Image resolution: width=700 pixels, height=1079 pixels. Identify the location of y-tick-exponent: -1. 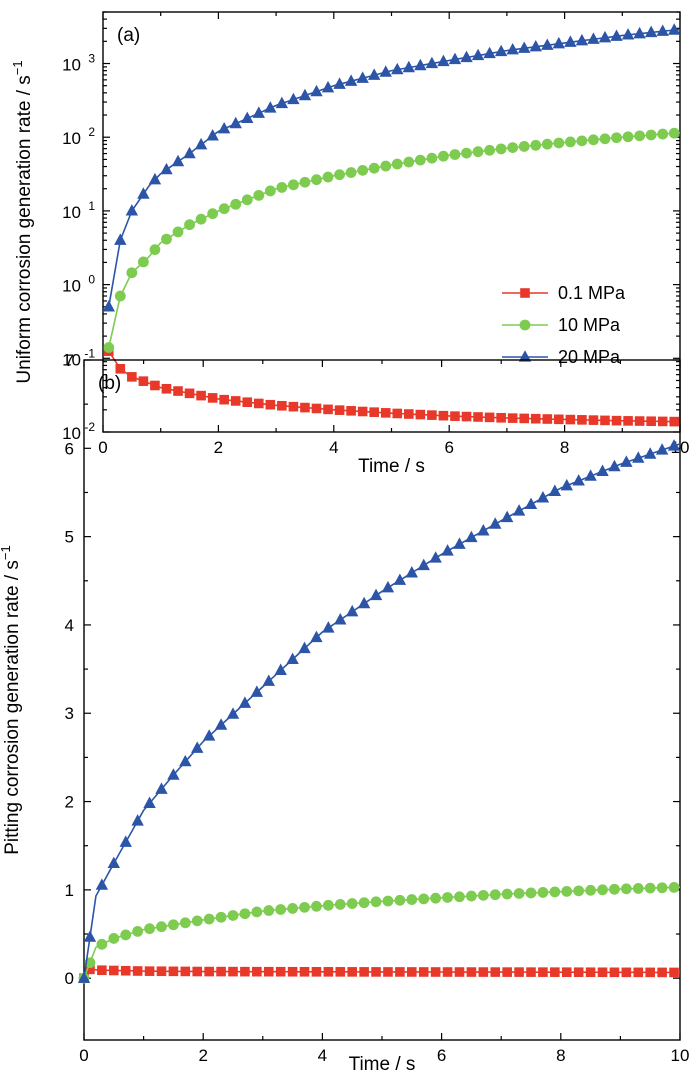
(89, 353).